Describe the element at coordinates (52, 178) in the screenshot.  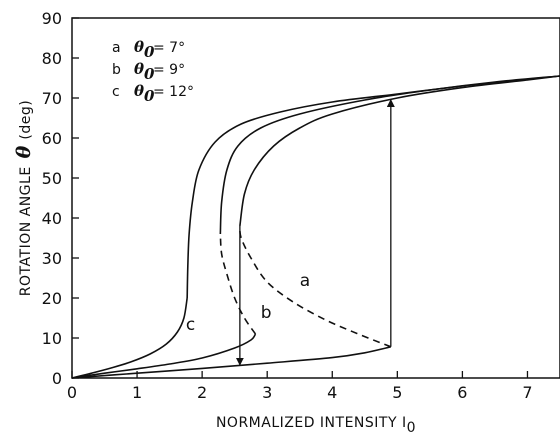
I see `y-tick-label: 50` at that location.